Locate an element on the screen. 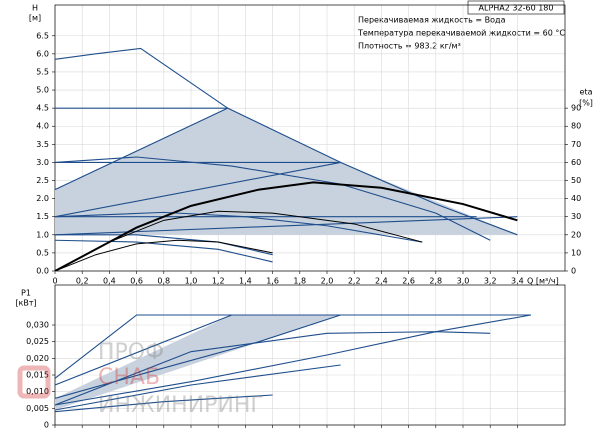 This screenshot has width=600, height=434. y2-tick-label: 90 is located at coordinates (576, 108).